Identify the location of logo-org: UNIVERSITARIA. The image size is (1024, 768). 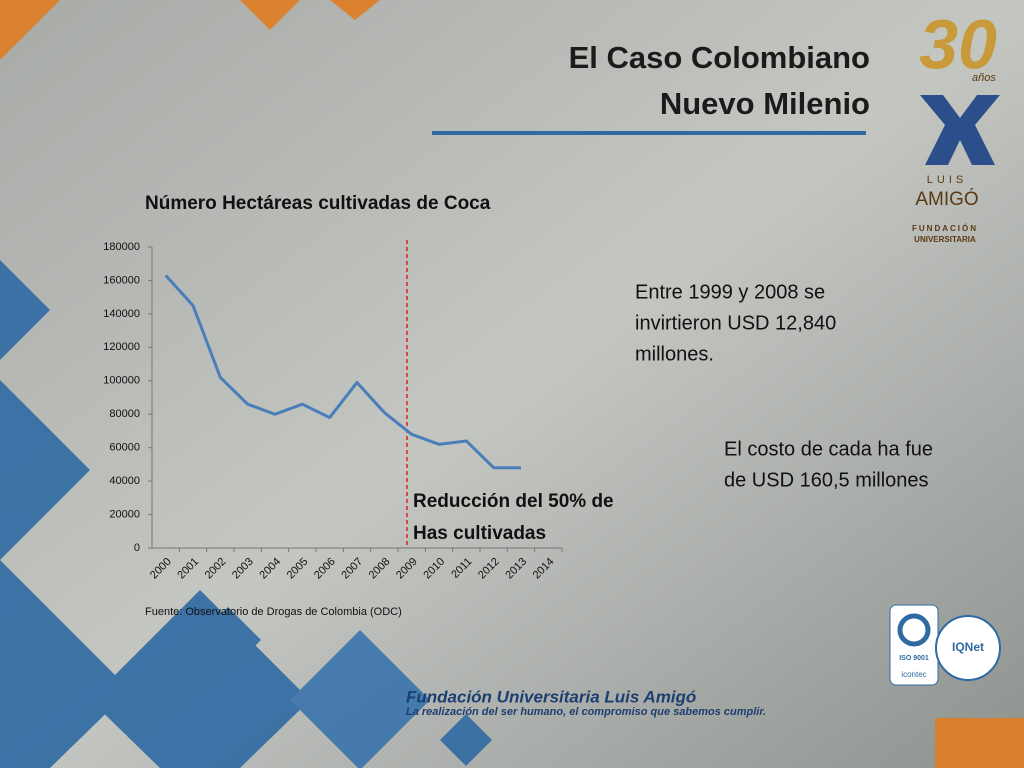
(945, 239).